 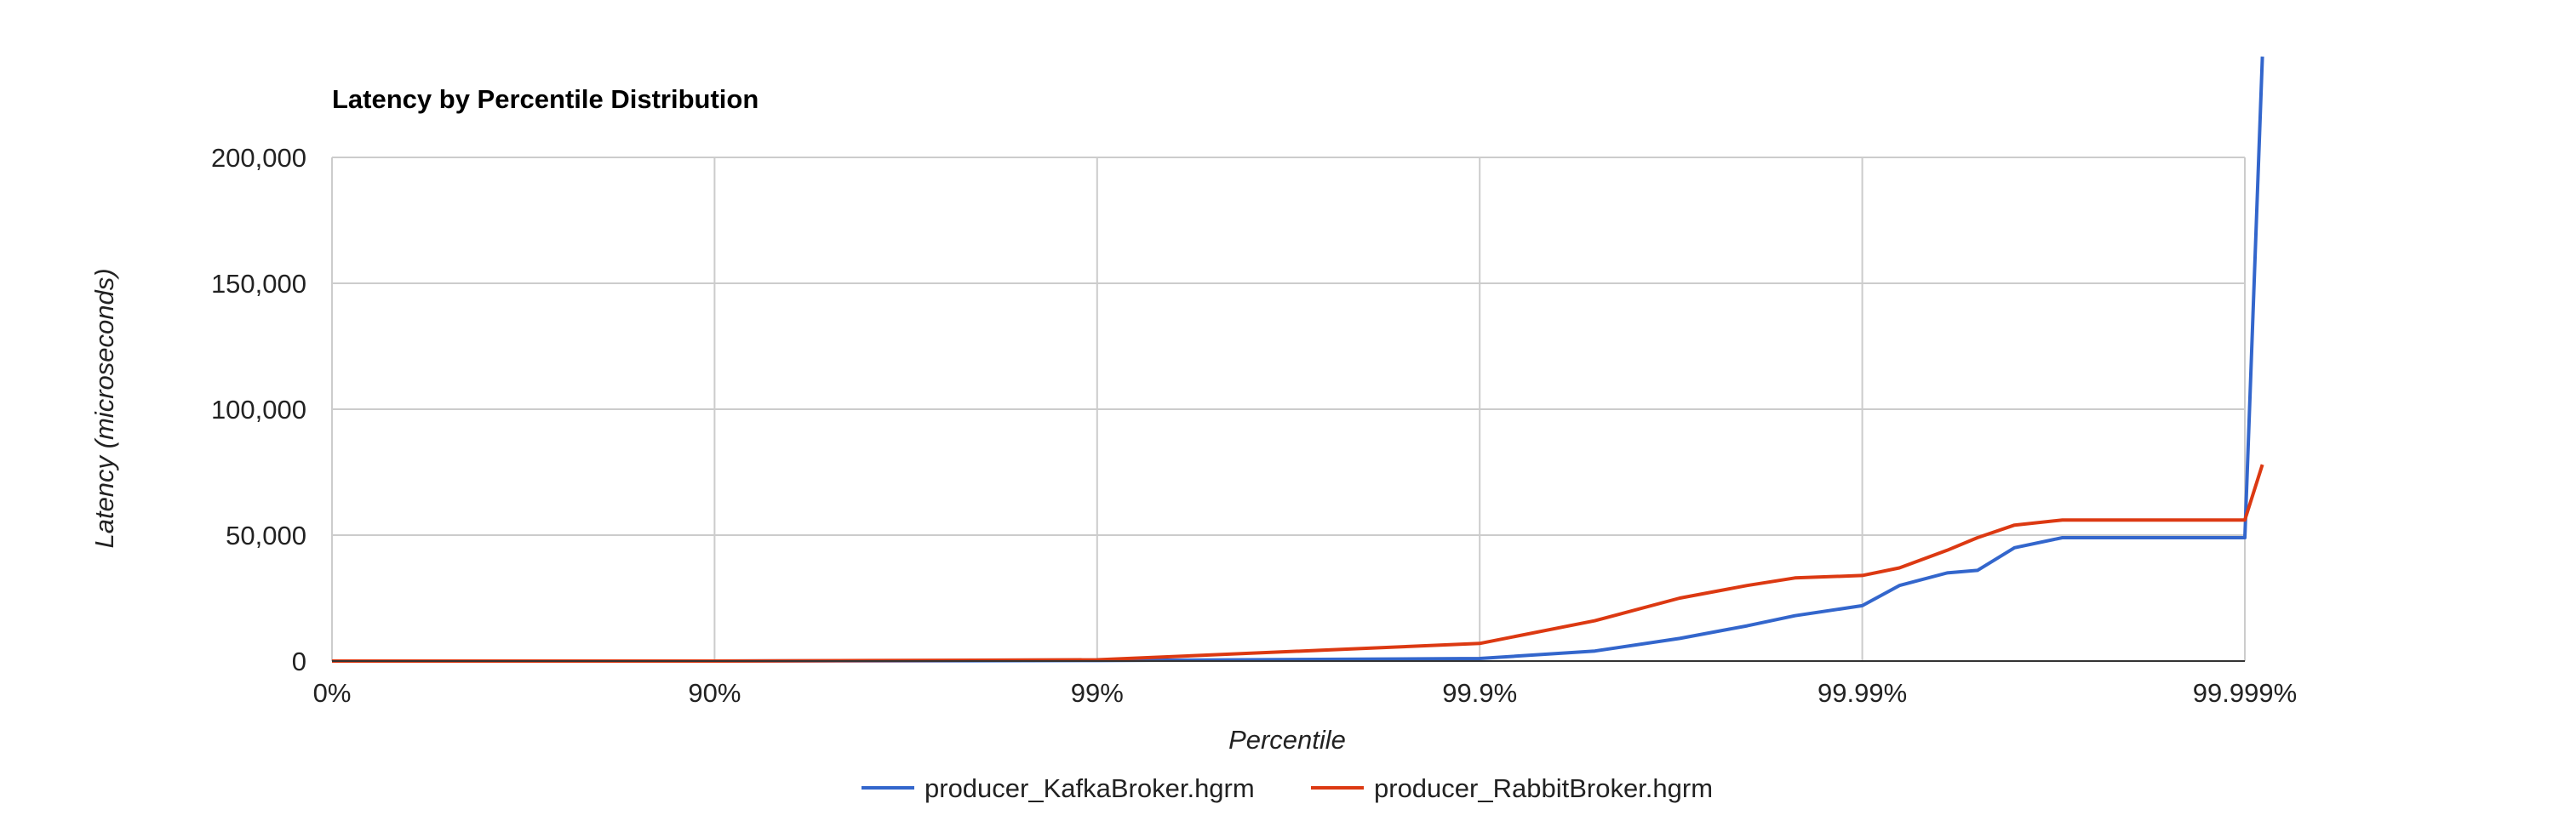 What do you see at coordinates (1287, 740) in the screenshot?
I see `x-axis-title: Percentile` at bounding box center [1287, 740].